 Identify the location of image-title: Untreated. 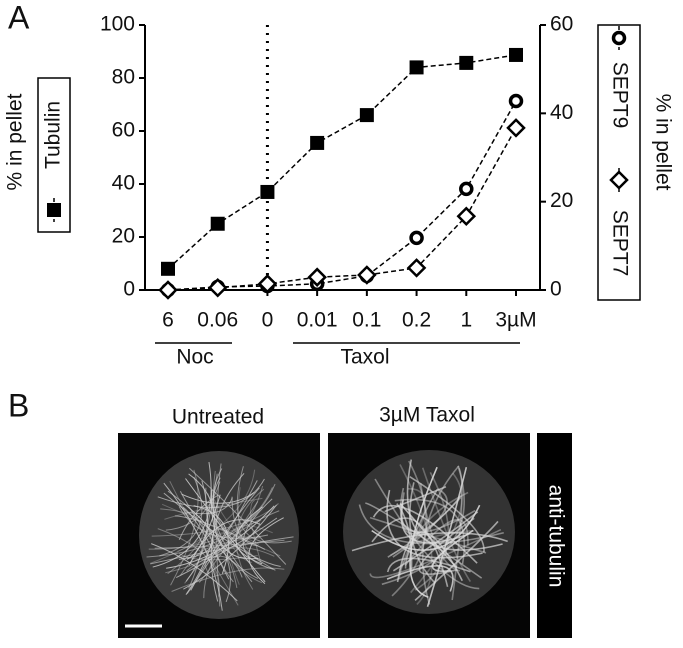
(218, 417).